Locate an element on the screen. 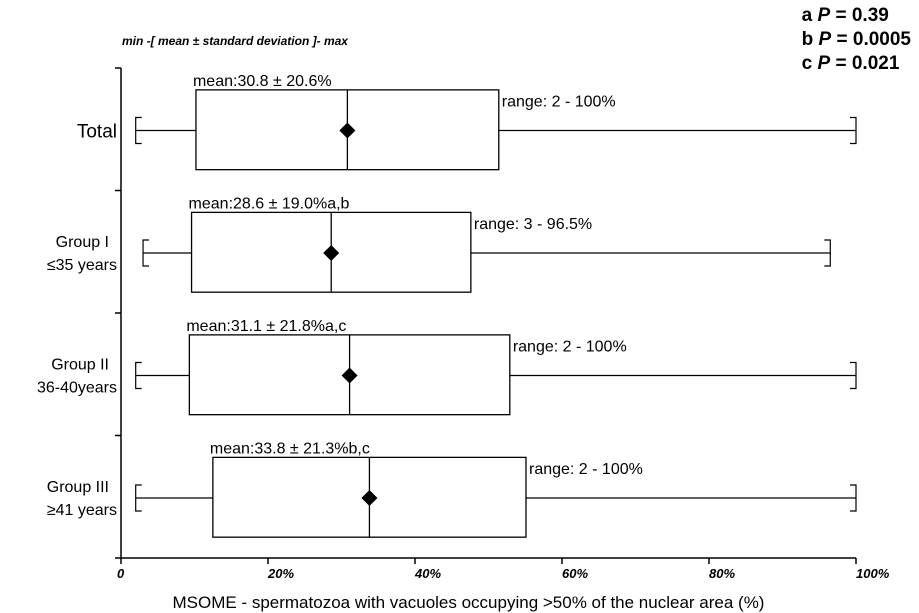 The width and height of the screenshot is (919, 613). p-value-row-b: b P = 0.0005 is located at coordinates (856, 40).